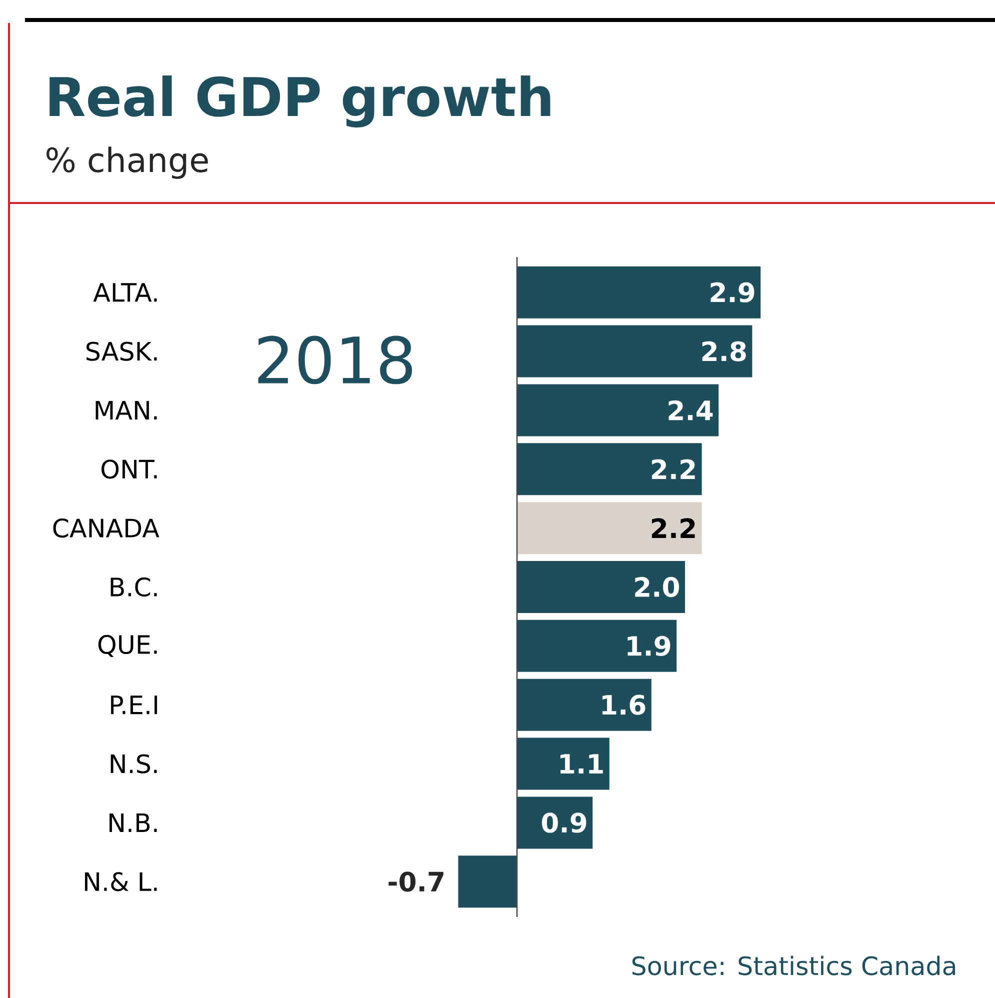 The image size is (995, 998). I want to click on data-label: 2.8, so click(724, 351).